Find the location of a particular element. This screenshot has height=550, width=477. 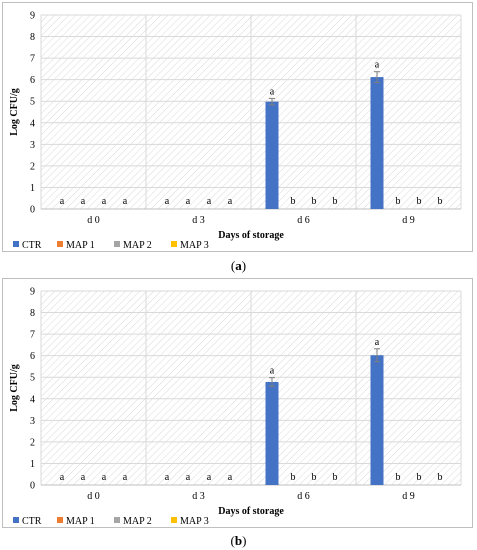

caption-a-close: ) is located at coordinates (244, 265).